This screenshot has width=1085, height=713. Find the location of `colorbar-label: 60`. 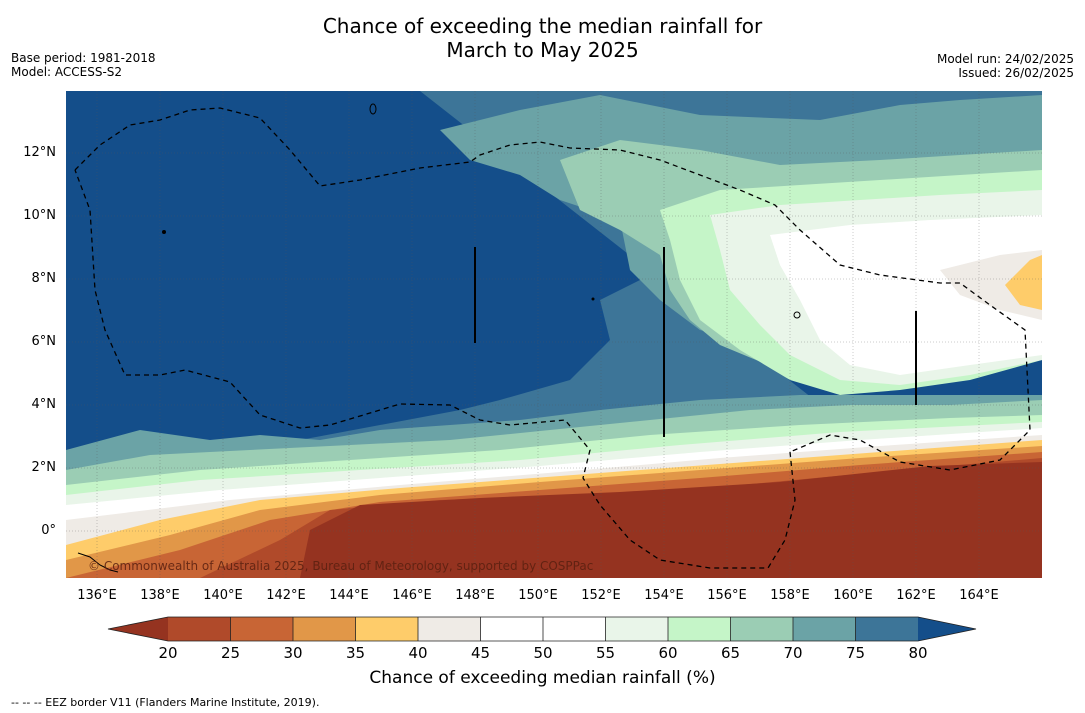

colorbar-label: 60 is located at coordinates (668, 653).